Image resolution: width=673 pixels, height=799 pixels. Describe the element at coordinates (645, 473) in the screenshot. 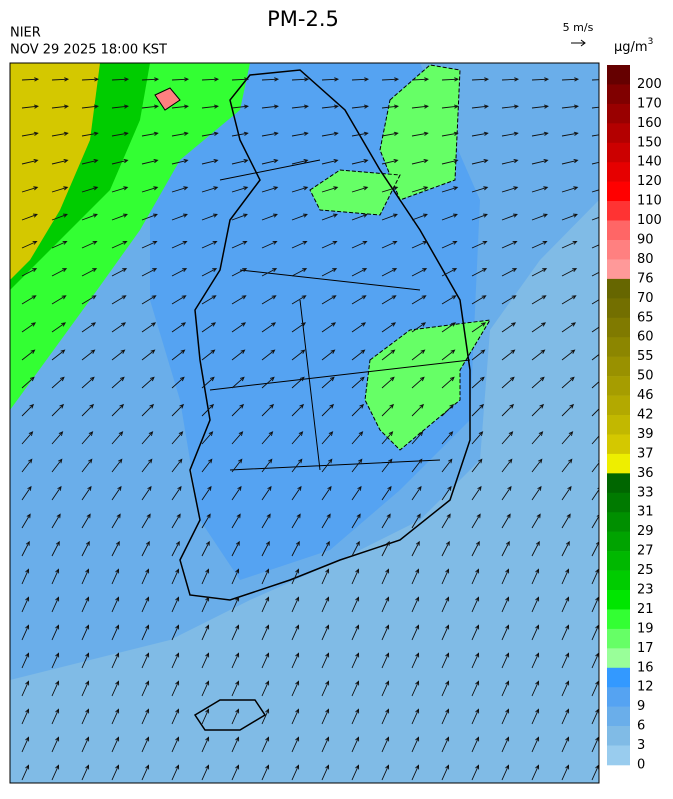

I see `colorbar-label: 36` at that location.